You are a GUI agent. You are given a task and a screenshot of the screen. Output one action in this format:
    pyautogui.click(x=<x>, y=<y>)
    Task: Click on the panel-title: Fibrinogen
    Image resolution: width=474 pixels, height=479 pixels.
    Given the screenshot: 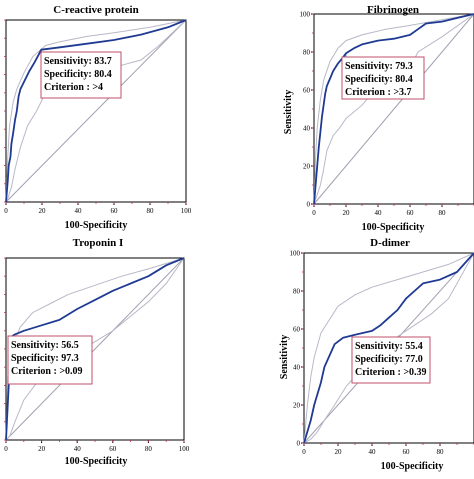 What is the action you would take?
    pyautogui.click(x=393, y=10)
    